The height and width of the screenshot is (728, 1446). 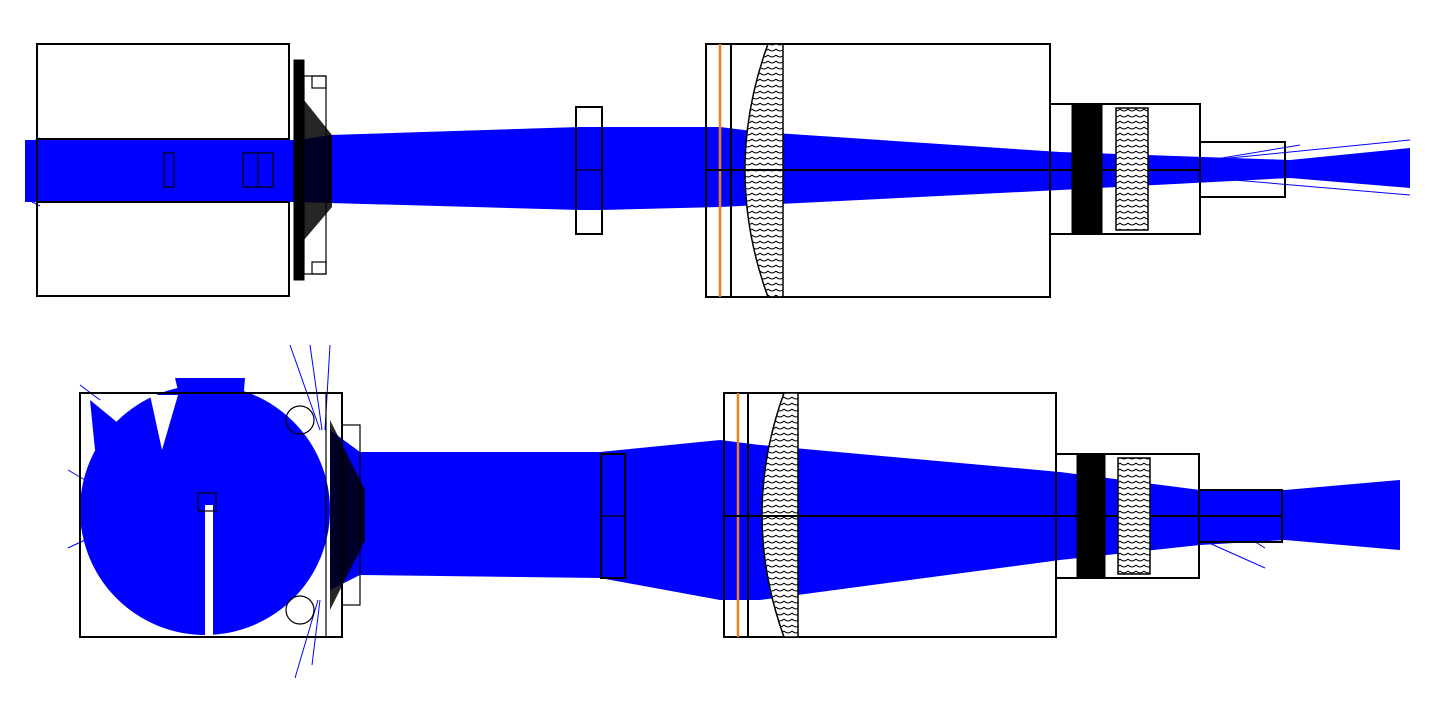 What do you see at coordinates (163, 249) in the screenshot?
I see `top-source-housing-lower` at bounding box center [163, 249].